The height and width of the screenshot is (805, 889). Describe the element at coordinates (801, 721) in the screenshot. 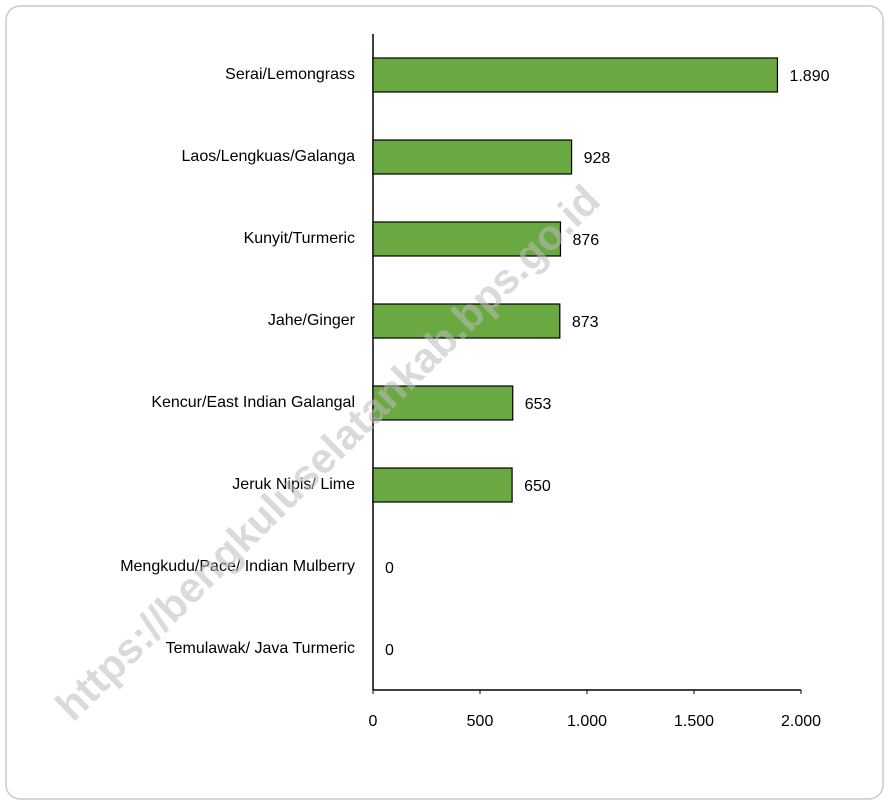

I see `x-tick-label: 2.000` at that location.